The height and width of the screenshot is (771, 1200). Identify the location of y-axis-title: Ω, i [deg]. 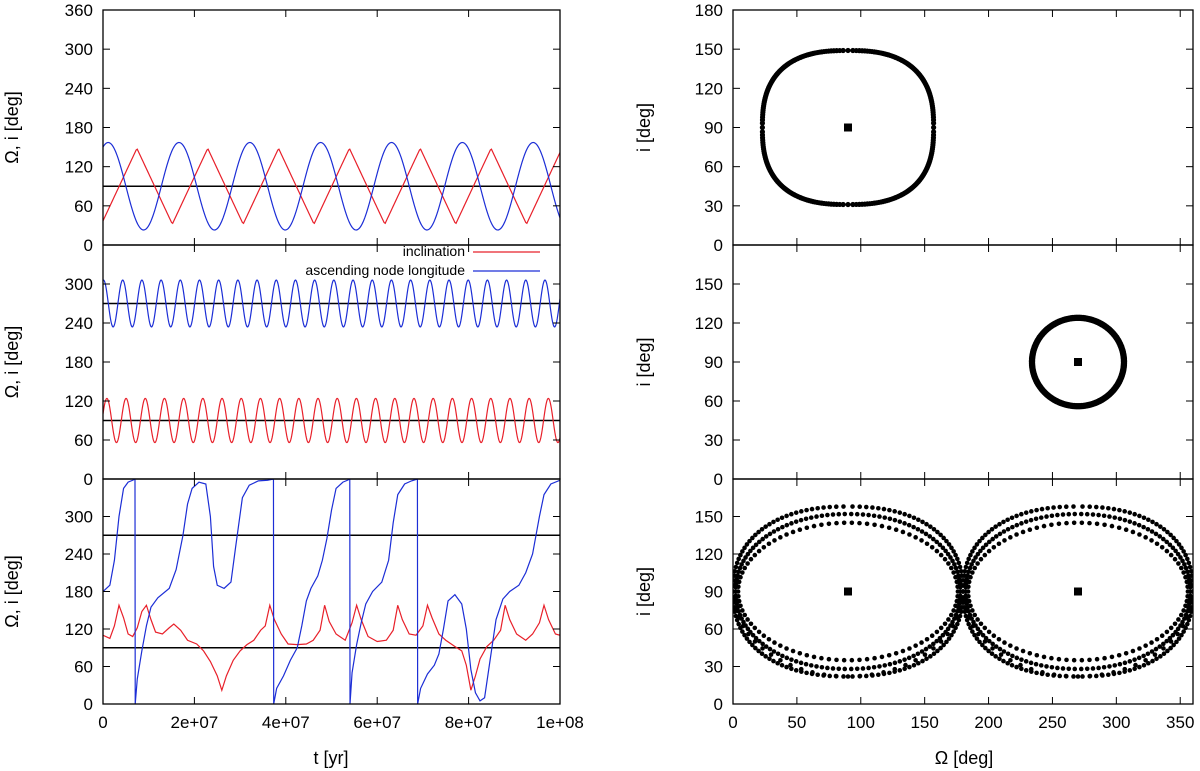
(12, 591).